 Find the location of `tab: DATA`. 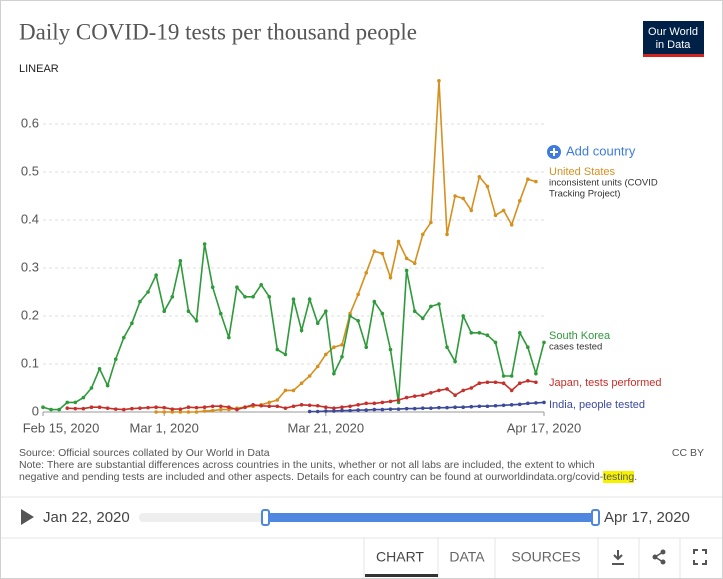

tab: DATA is located at coordinates (467, 557).